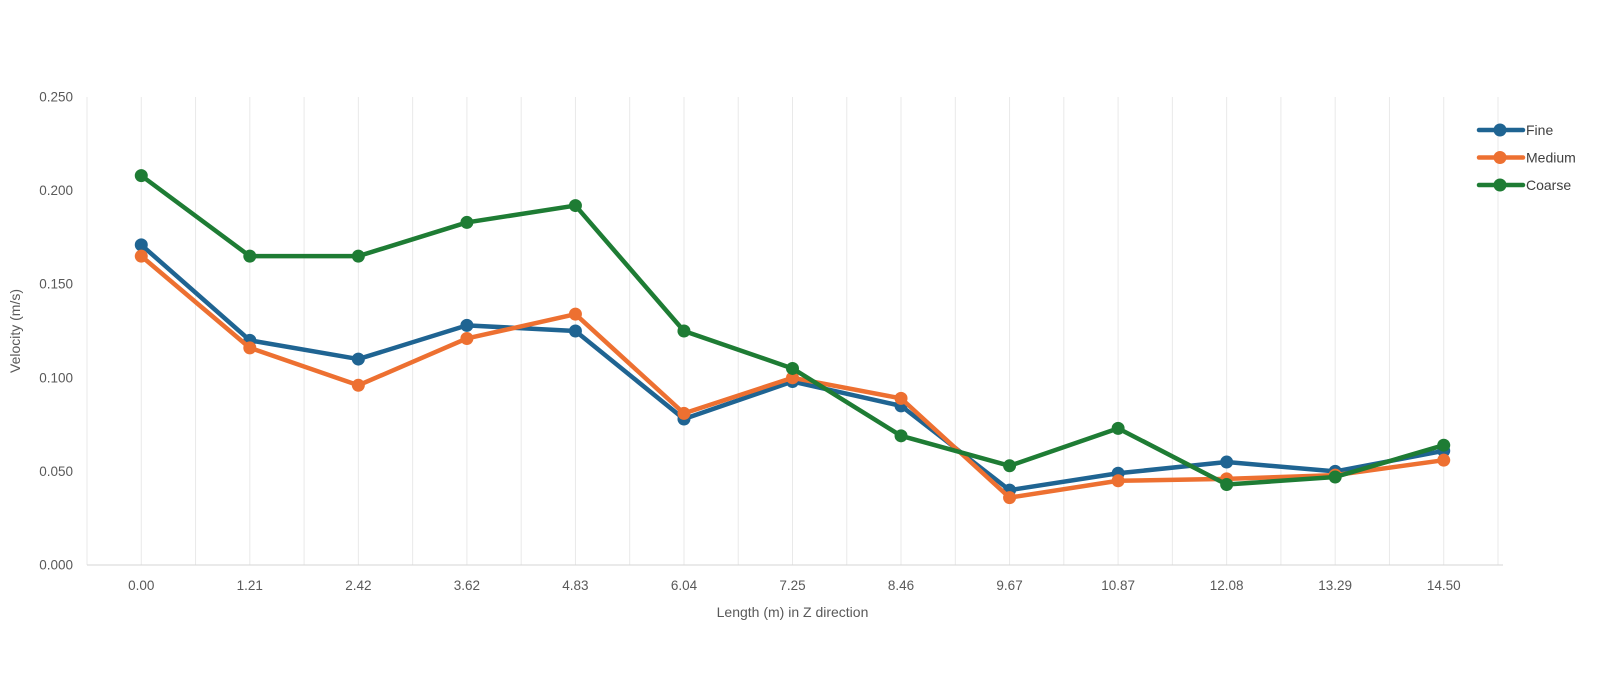 This screenshot has width=1600, height=697. I want to click on legend-marker-dot-fine, so click(1500, 130).